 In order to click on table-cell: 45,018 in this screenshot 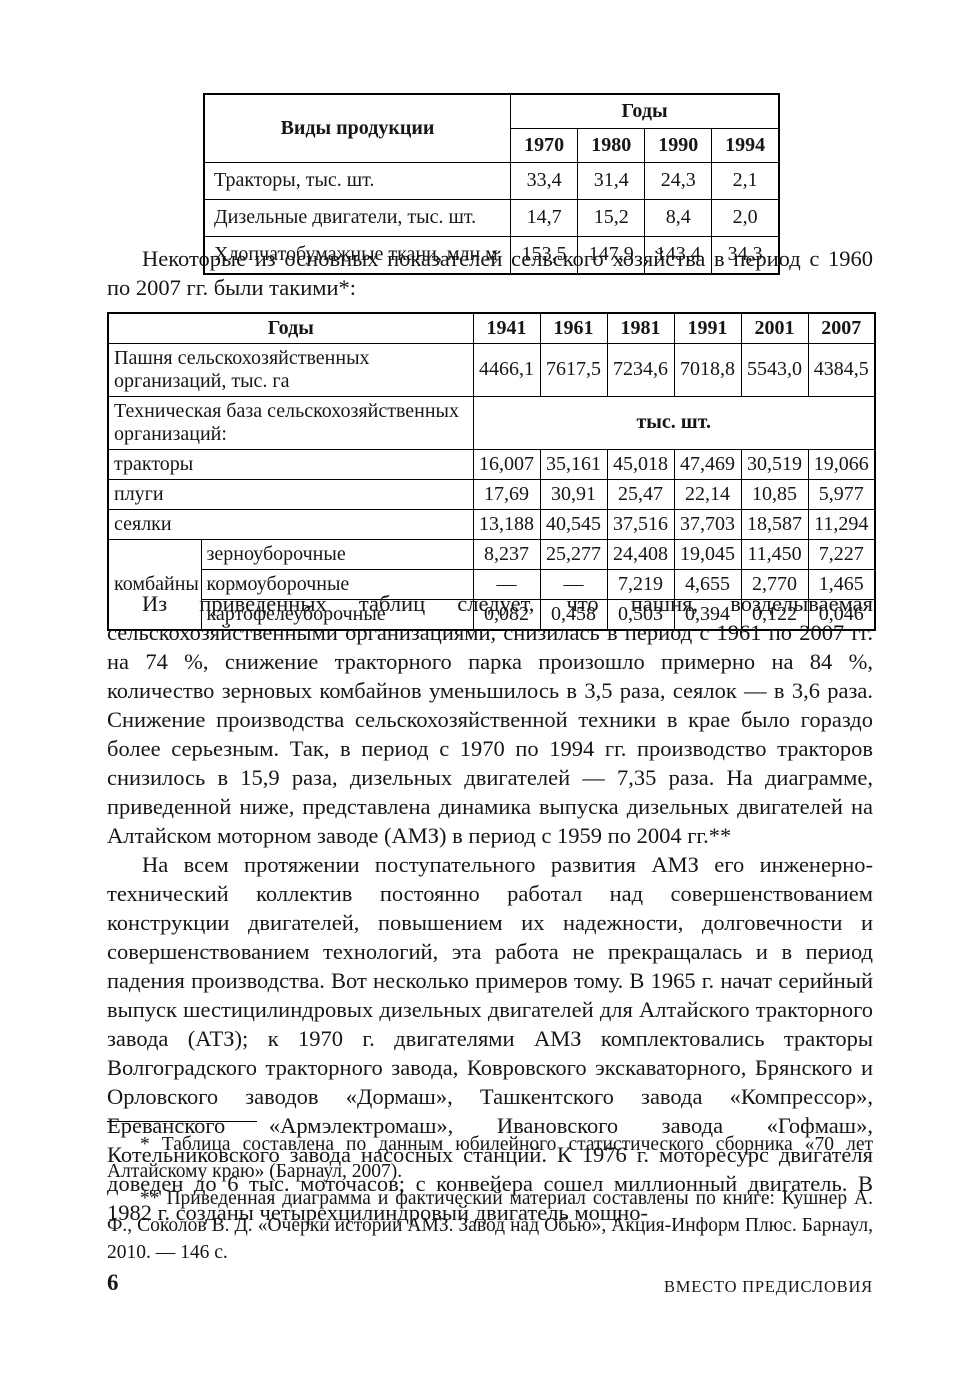, I will do `click(640, 464)`.